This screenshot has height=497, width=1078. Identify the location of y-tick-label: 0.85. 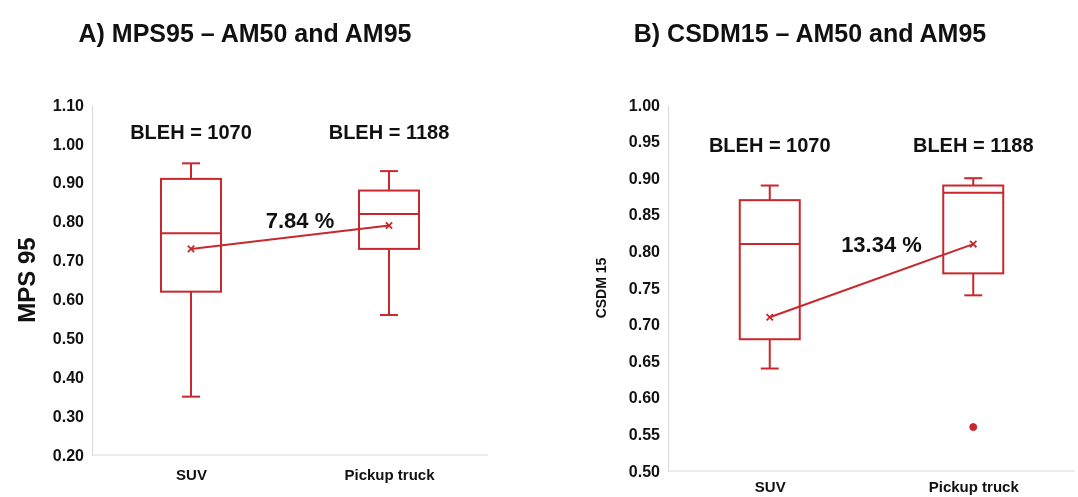
(644, 215).